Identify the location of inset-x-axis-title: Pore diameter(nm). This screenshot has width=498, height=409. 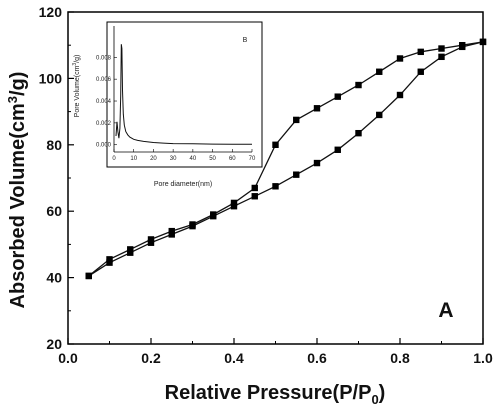
(183, 184).